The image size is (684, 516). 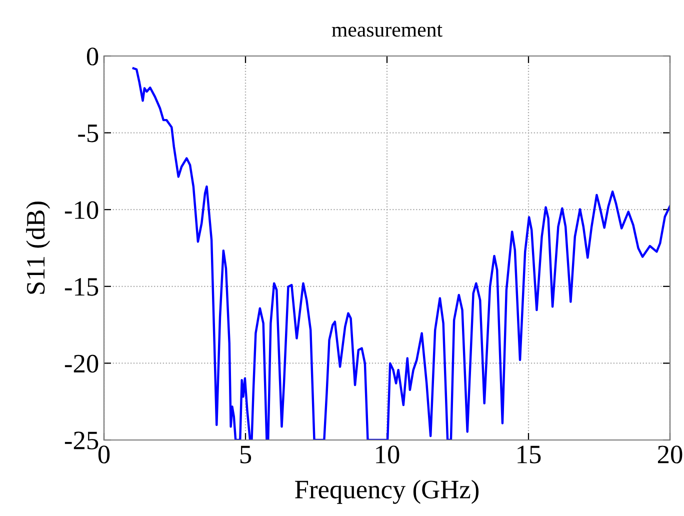 I want to click on y-axis-title: S11 (dB), so click(x=38, y=248).